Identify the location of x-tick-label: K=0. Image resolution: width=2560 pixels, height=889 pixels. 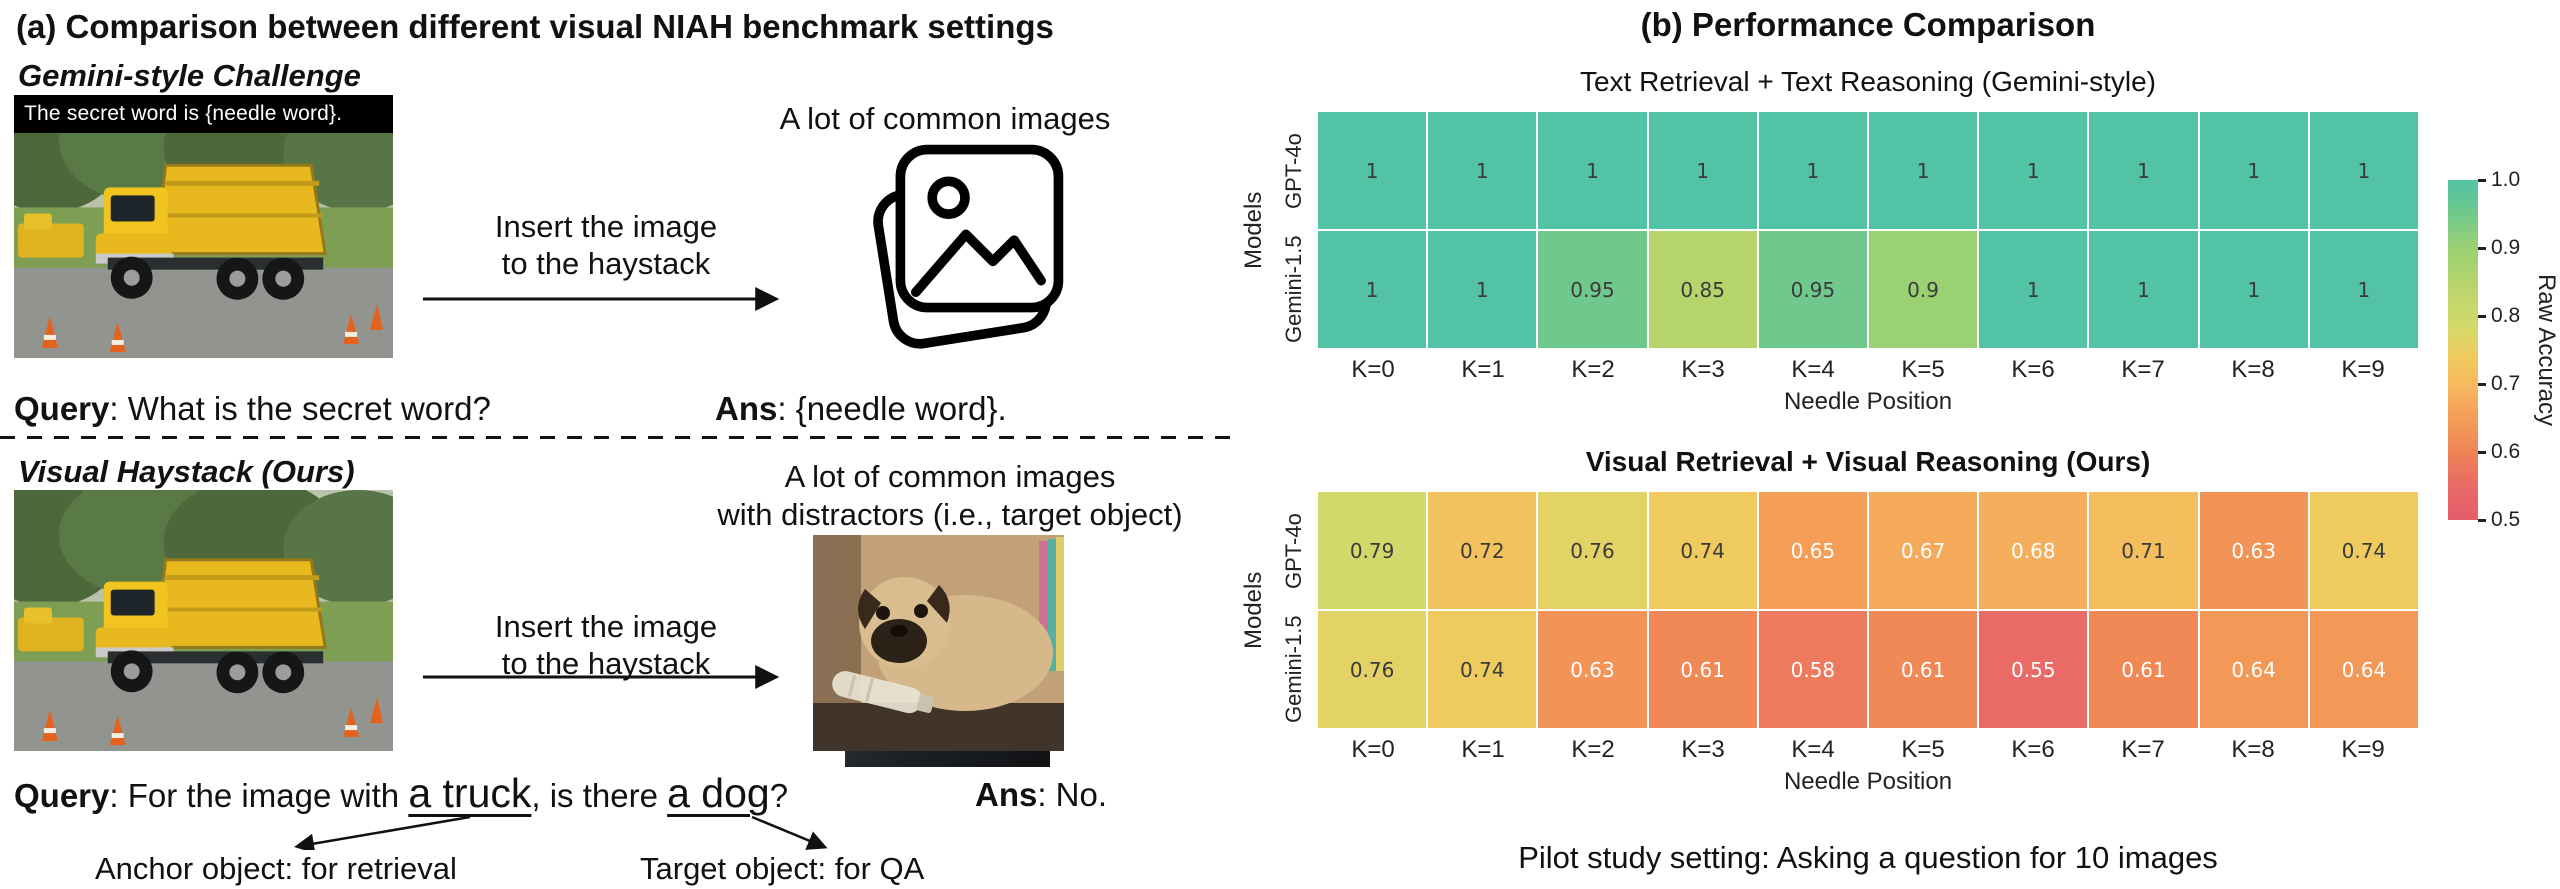
(1373, 369).